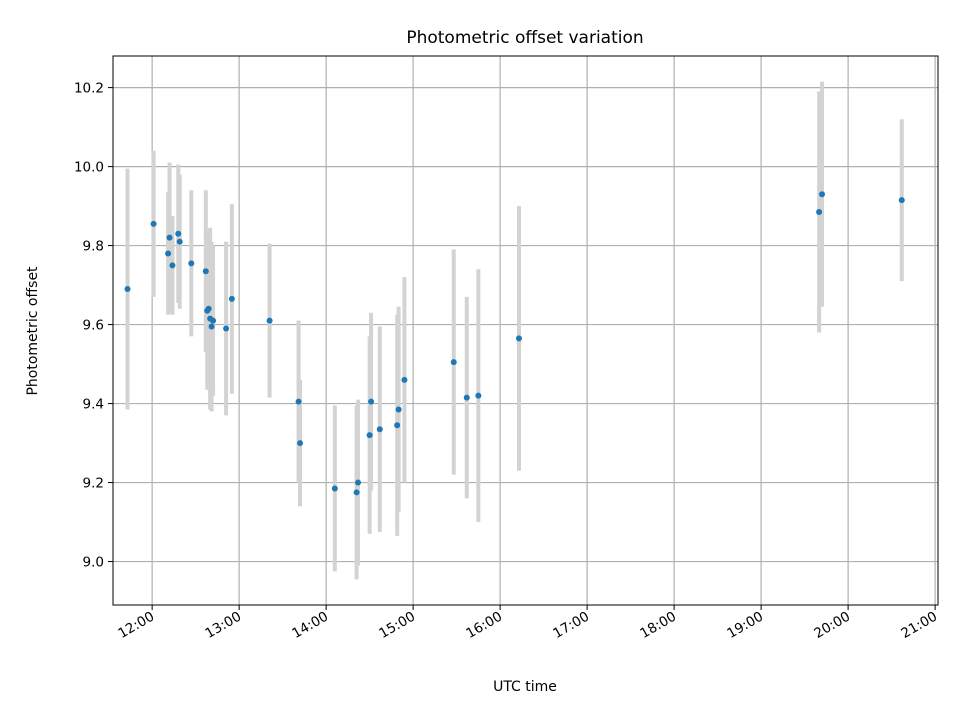 This screenshot has height=720, width=960. I want to click on y-tick-label: 9.4, so click(93, 405).